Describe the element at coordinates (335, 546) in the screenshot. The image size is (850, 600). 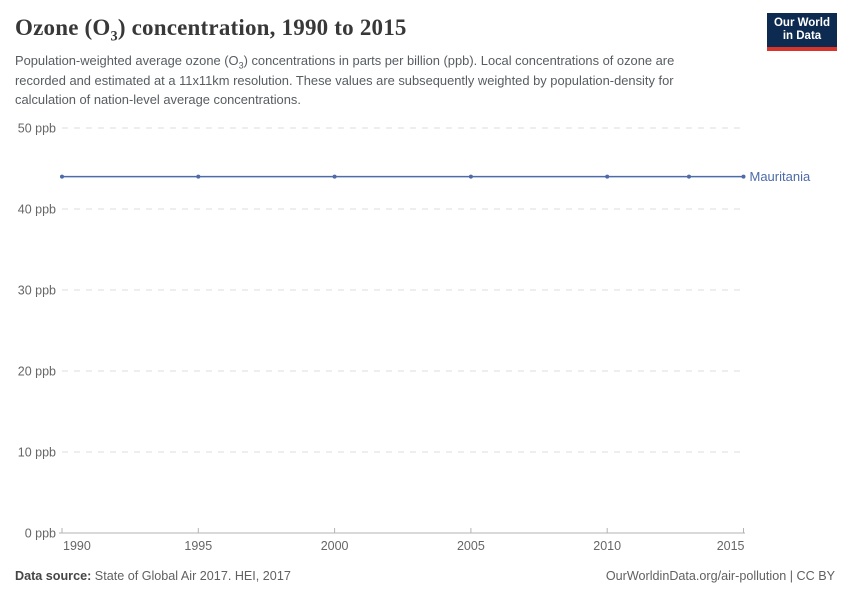
I see `x-tick-label: 2000` at that location.